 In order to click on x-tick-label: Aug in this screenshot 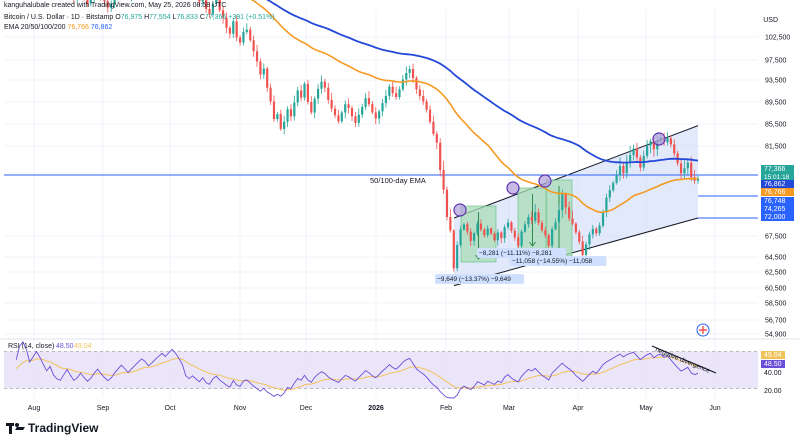, I will do `click(34, 408)`.